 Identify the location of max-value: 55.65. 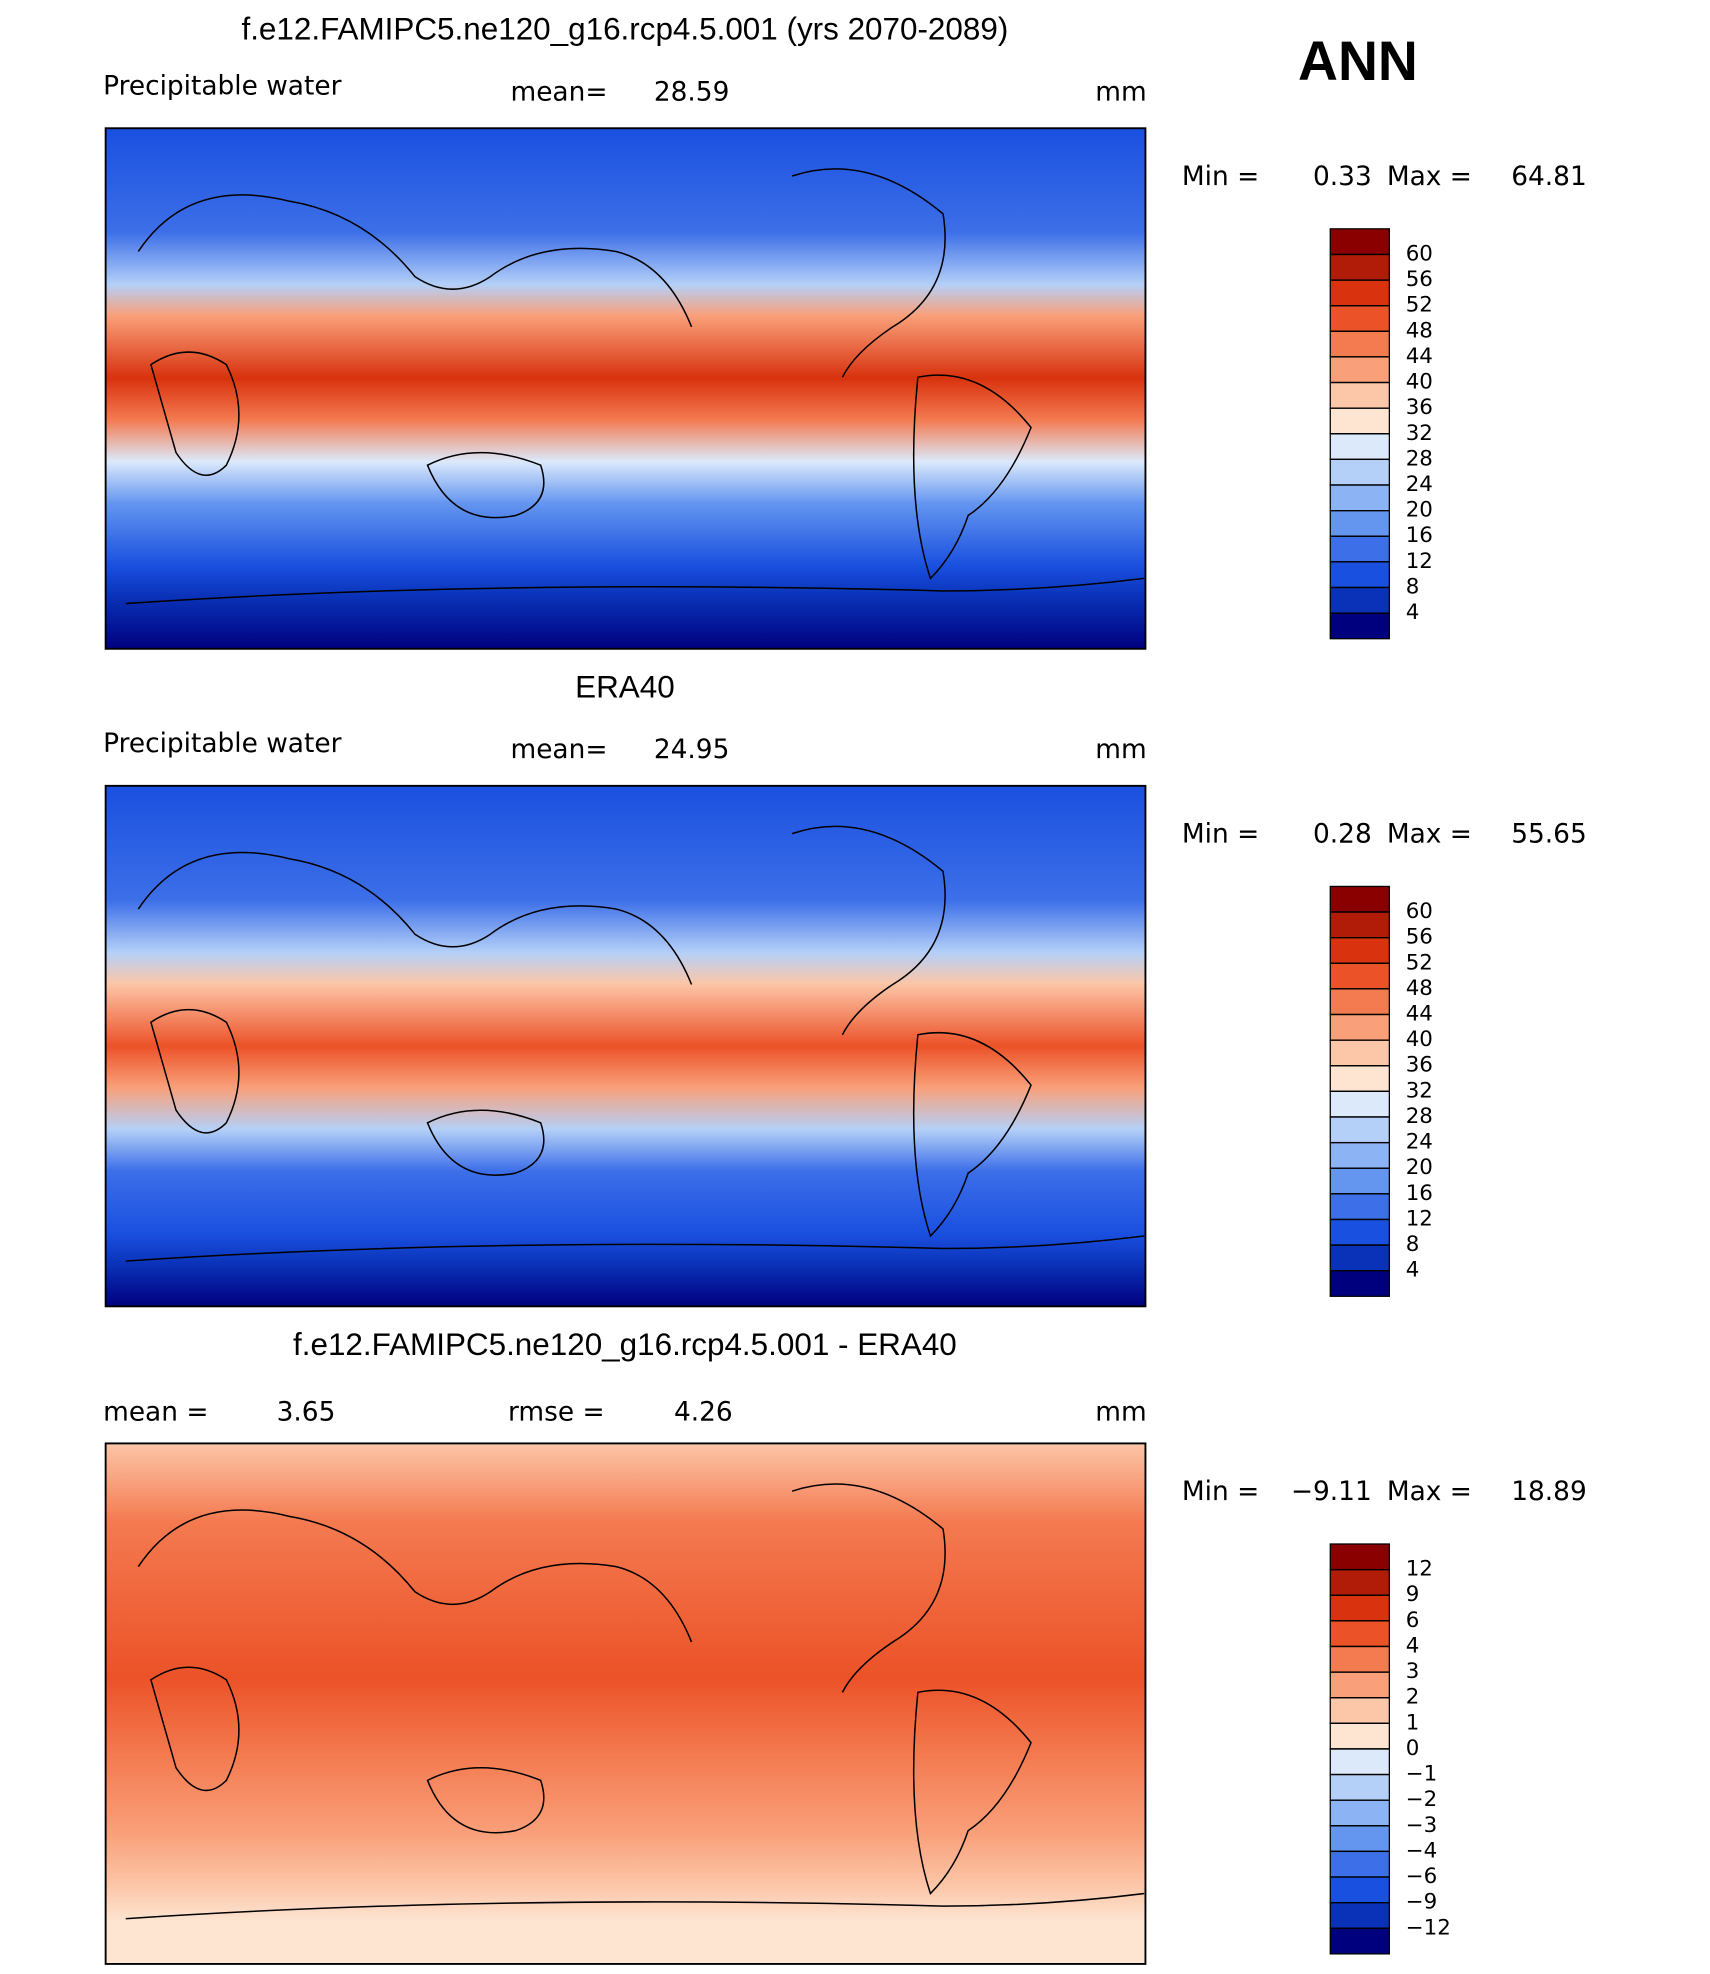
(1549, 833).